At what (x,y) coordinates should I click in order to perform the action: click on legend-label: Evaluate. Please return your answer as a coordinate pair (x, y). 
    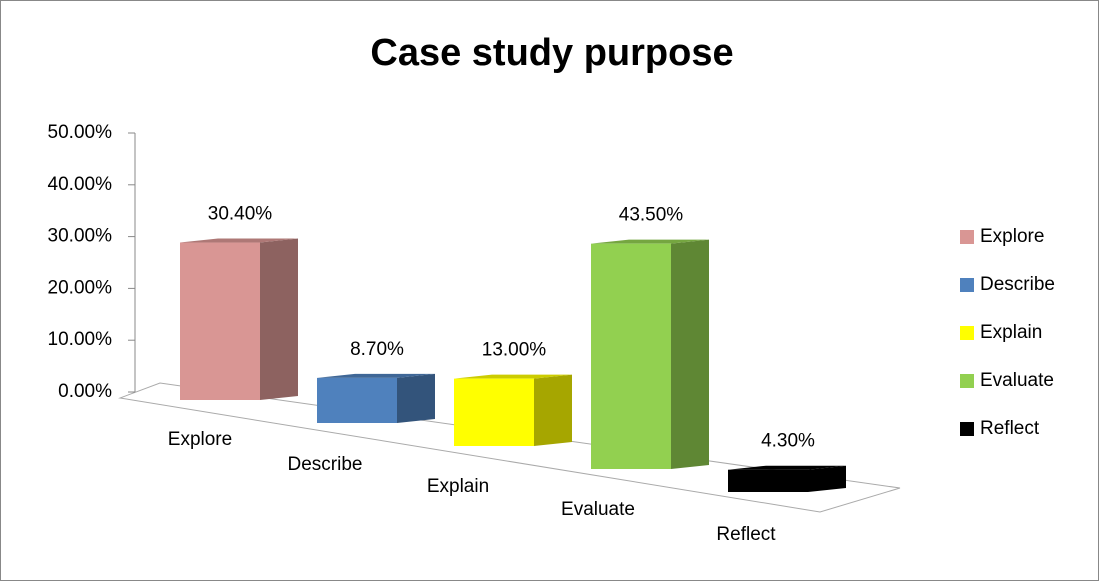
    Looking at the image, I should click on (1017, 380).